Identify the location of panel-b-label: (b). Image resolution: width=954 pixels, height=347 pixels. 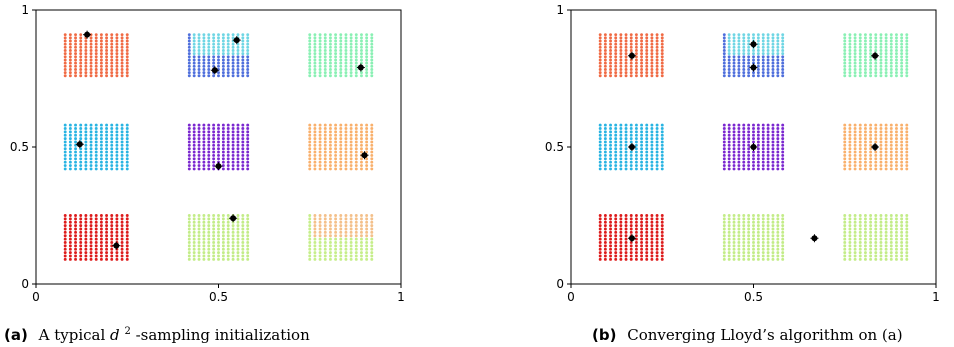
(604, 335).